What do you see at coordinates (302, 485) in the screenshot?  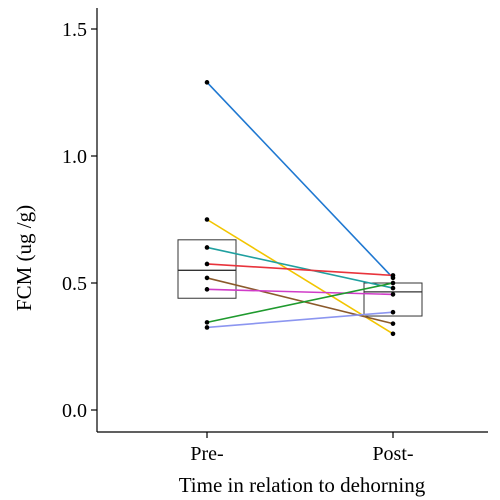 I see `x-axis-title: Time in relation to dehorning` at bounding box center [302, 485].